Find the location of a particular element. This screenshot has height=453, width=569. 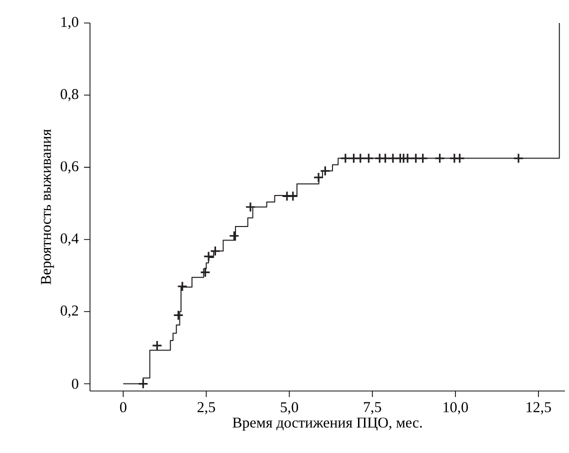

x-tick-label: 2,5 is located at coordinates (207, 408).